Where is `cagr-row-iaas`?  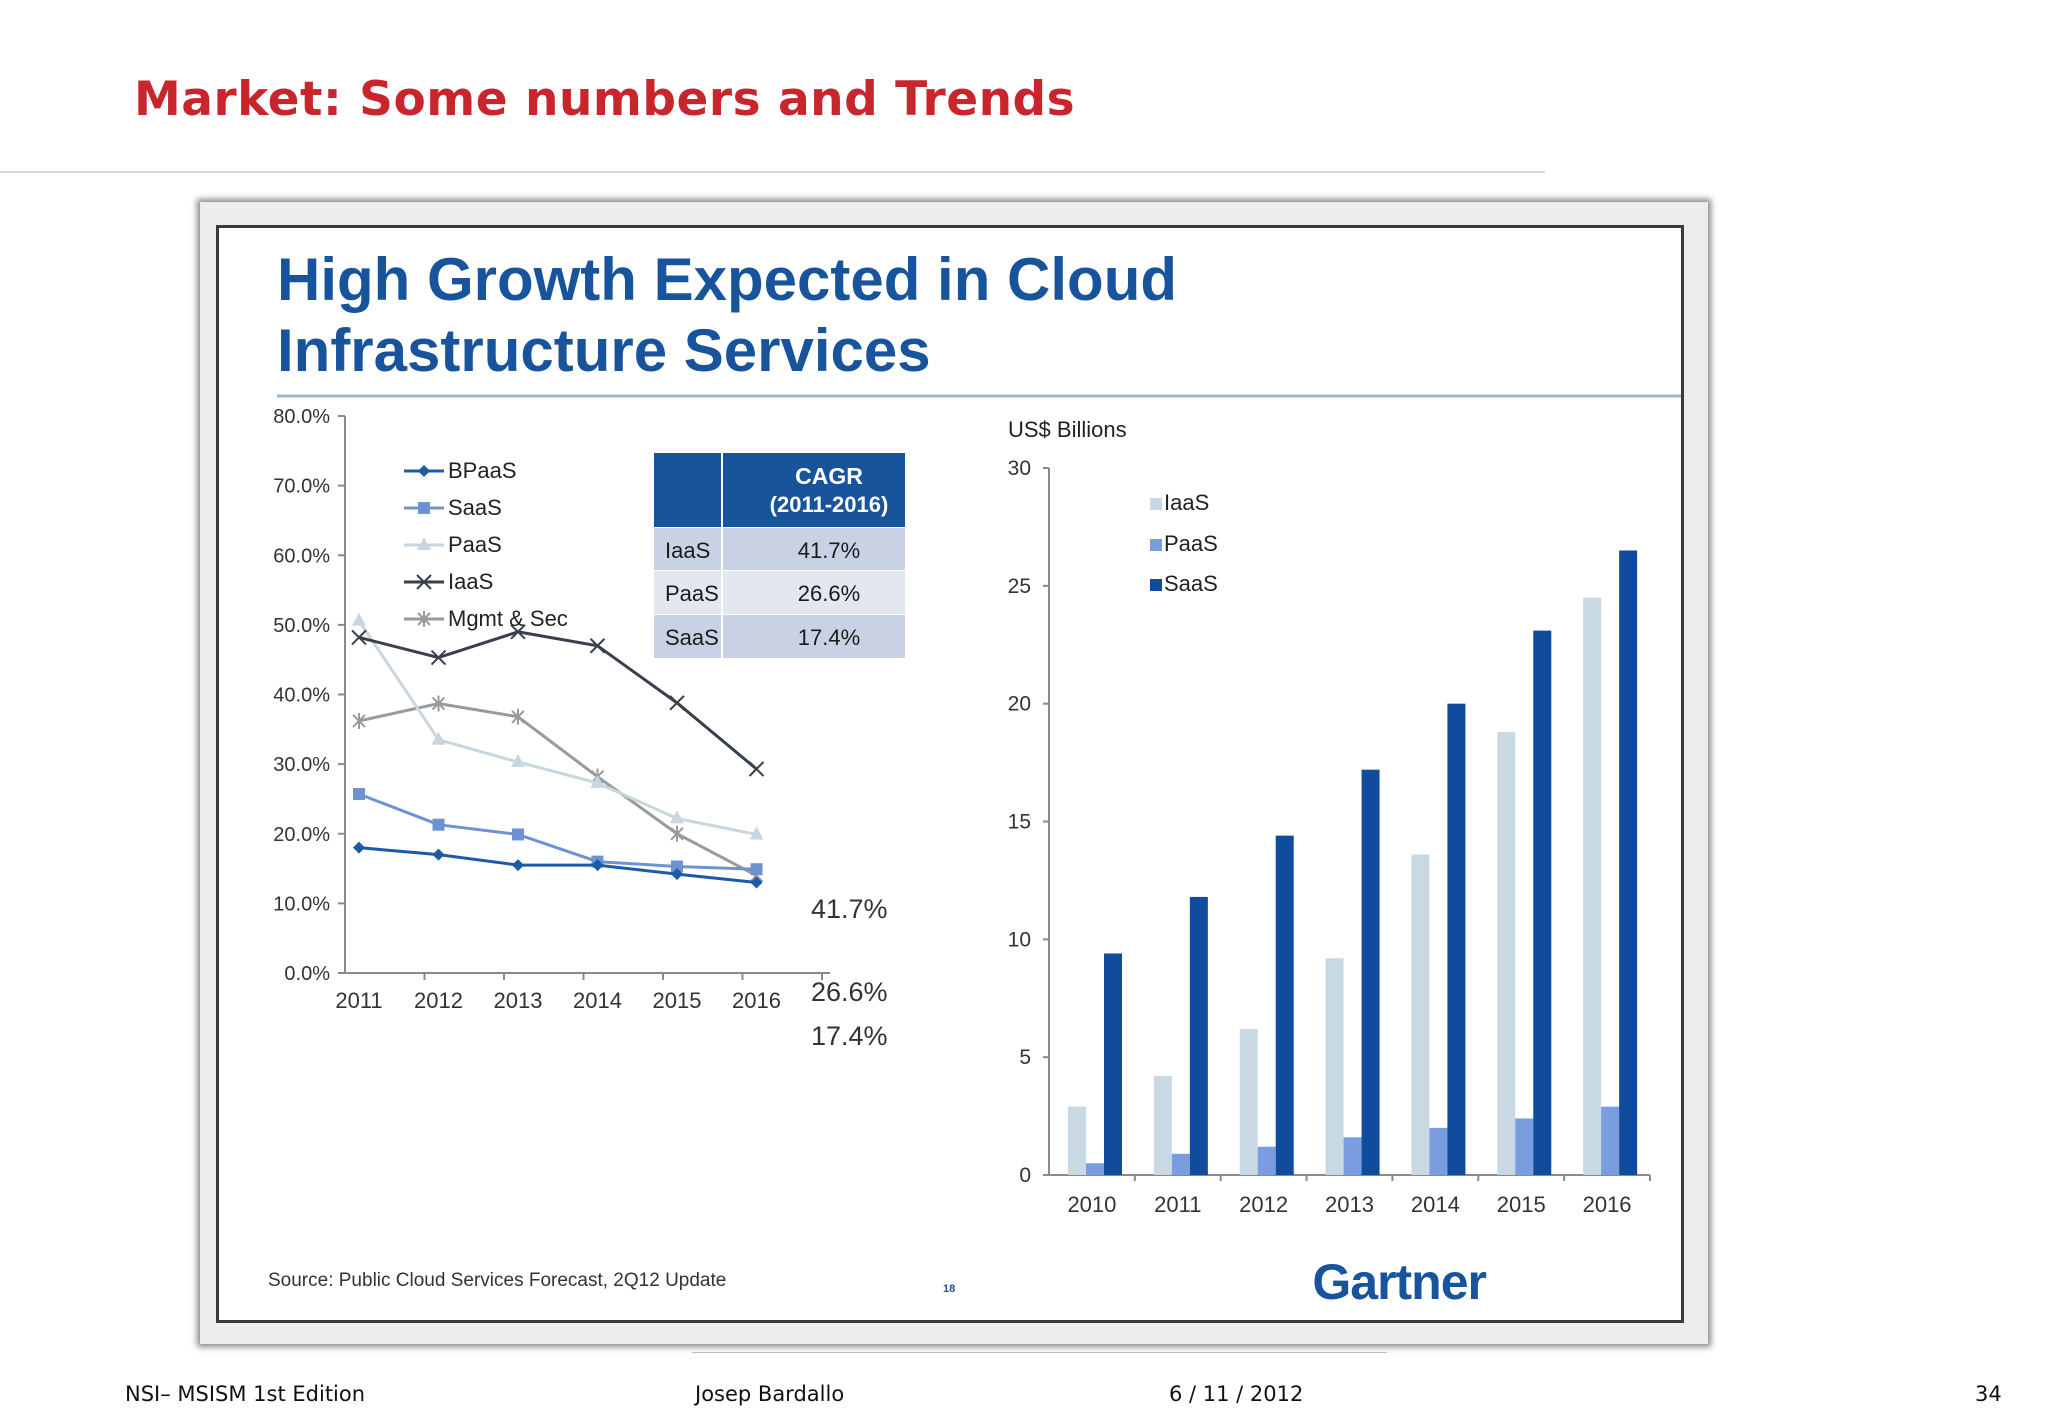 cagr-row-iaas is located at coordinates (779, 549).